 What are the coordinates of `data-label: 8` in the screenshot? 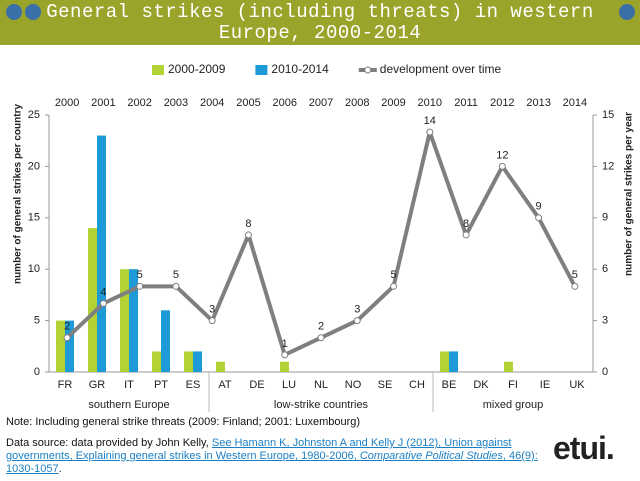 It's located at (466, 224).